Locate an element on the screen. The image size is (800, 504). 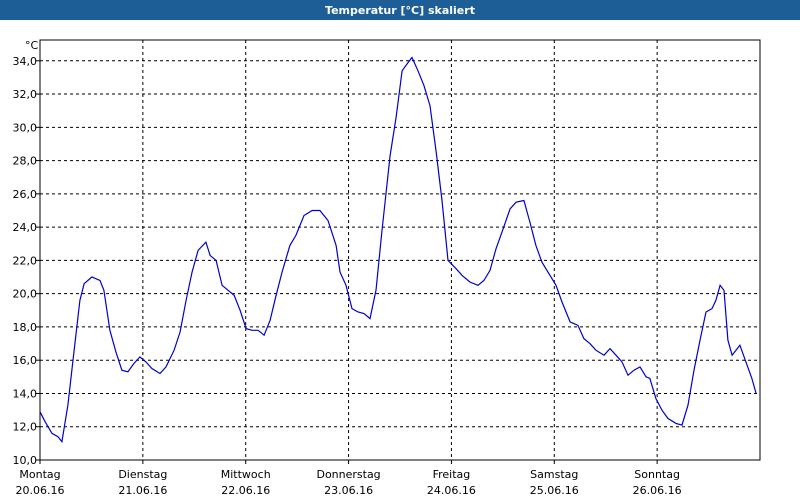
y-tick-label: 10,0 is located at coordinates (25, 460).